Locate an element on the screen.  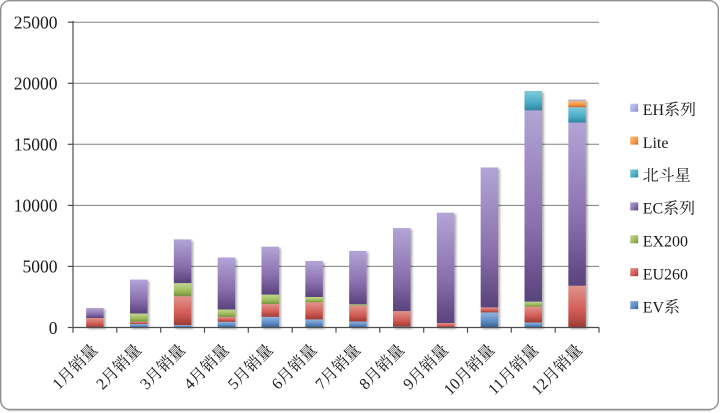
svg-text: EX200 is located at coordinates (665, 242).